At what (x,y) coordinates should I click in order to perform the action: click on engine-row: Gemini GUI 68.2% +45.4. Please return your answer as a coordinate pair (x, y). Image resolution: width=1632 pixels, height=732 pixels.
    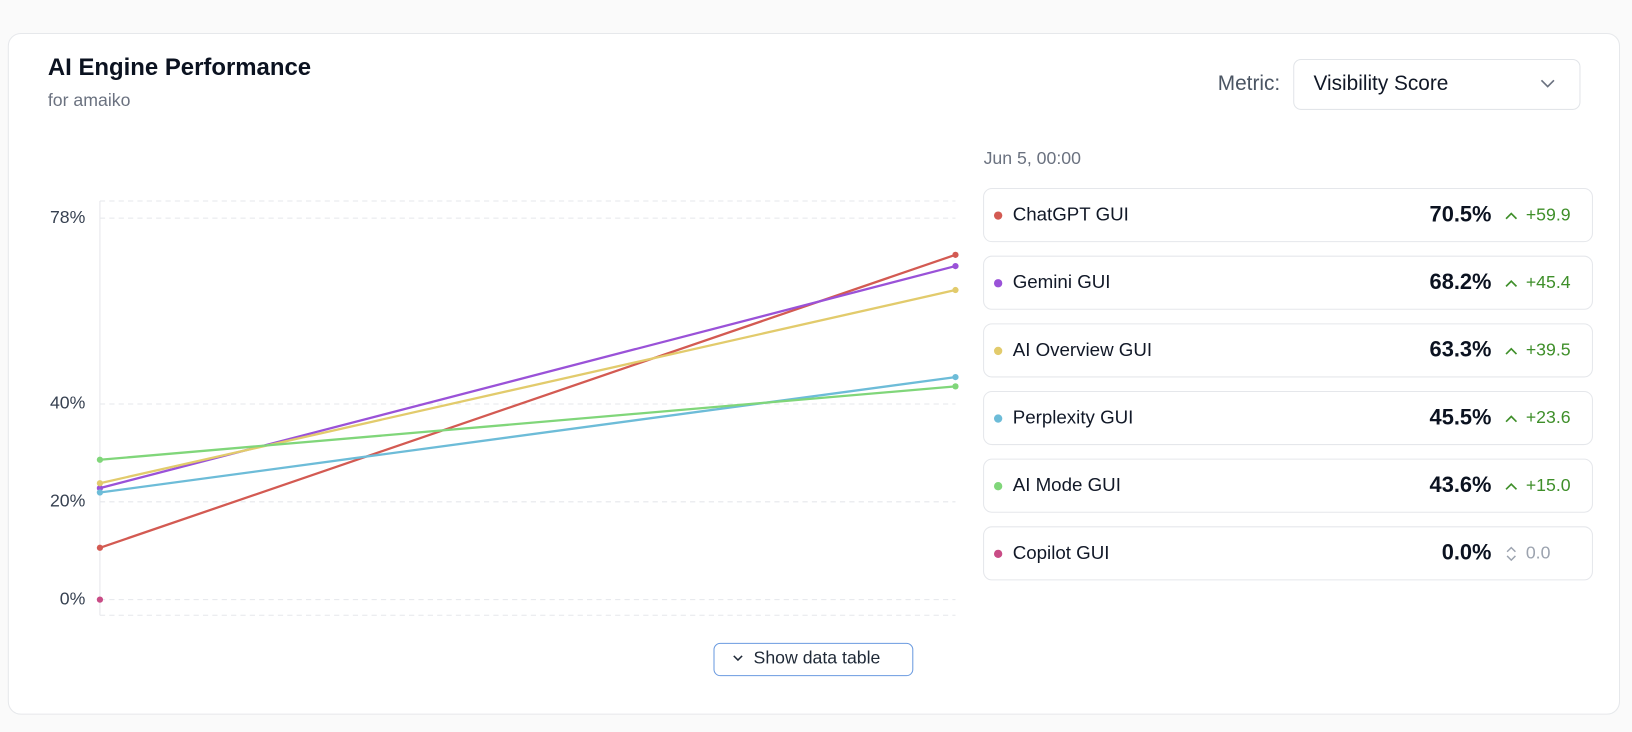
    Looking at the image, I should click on (1288, 282).